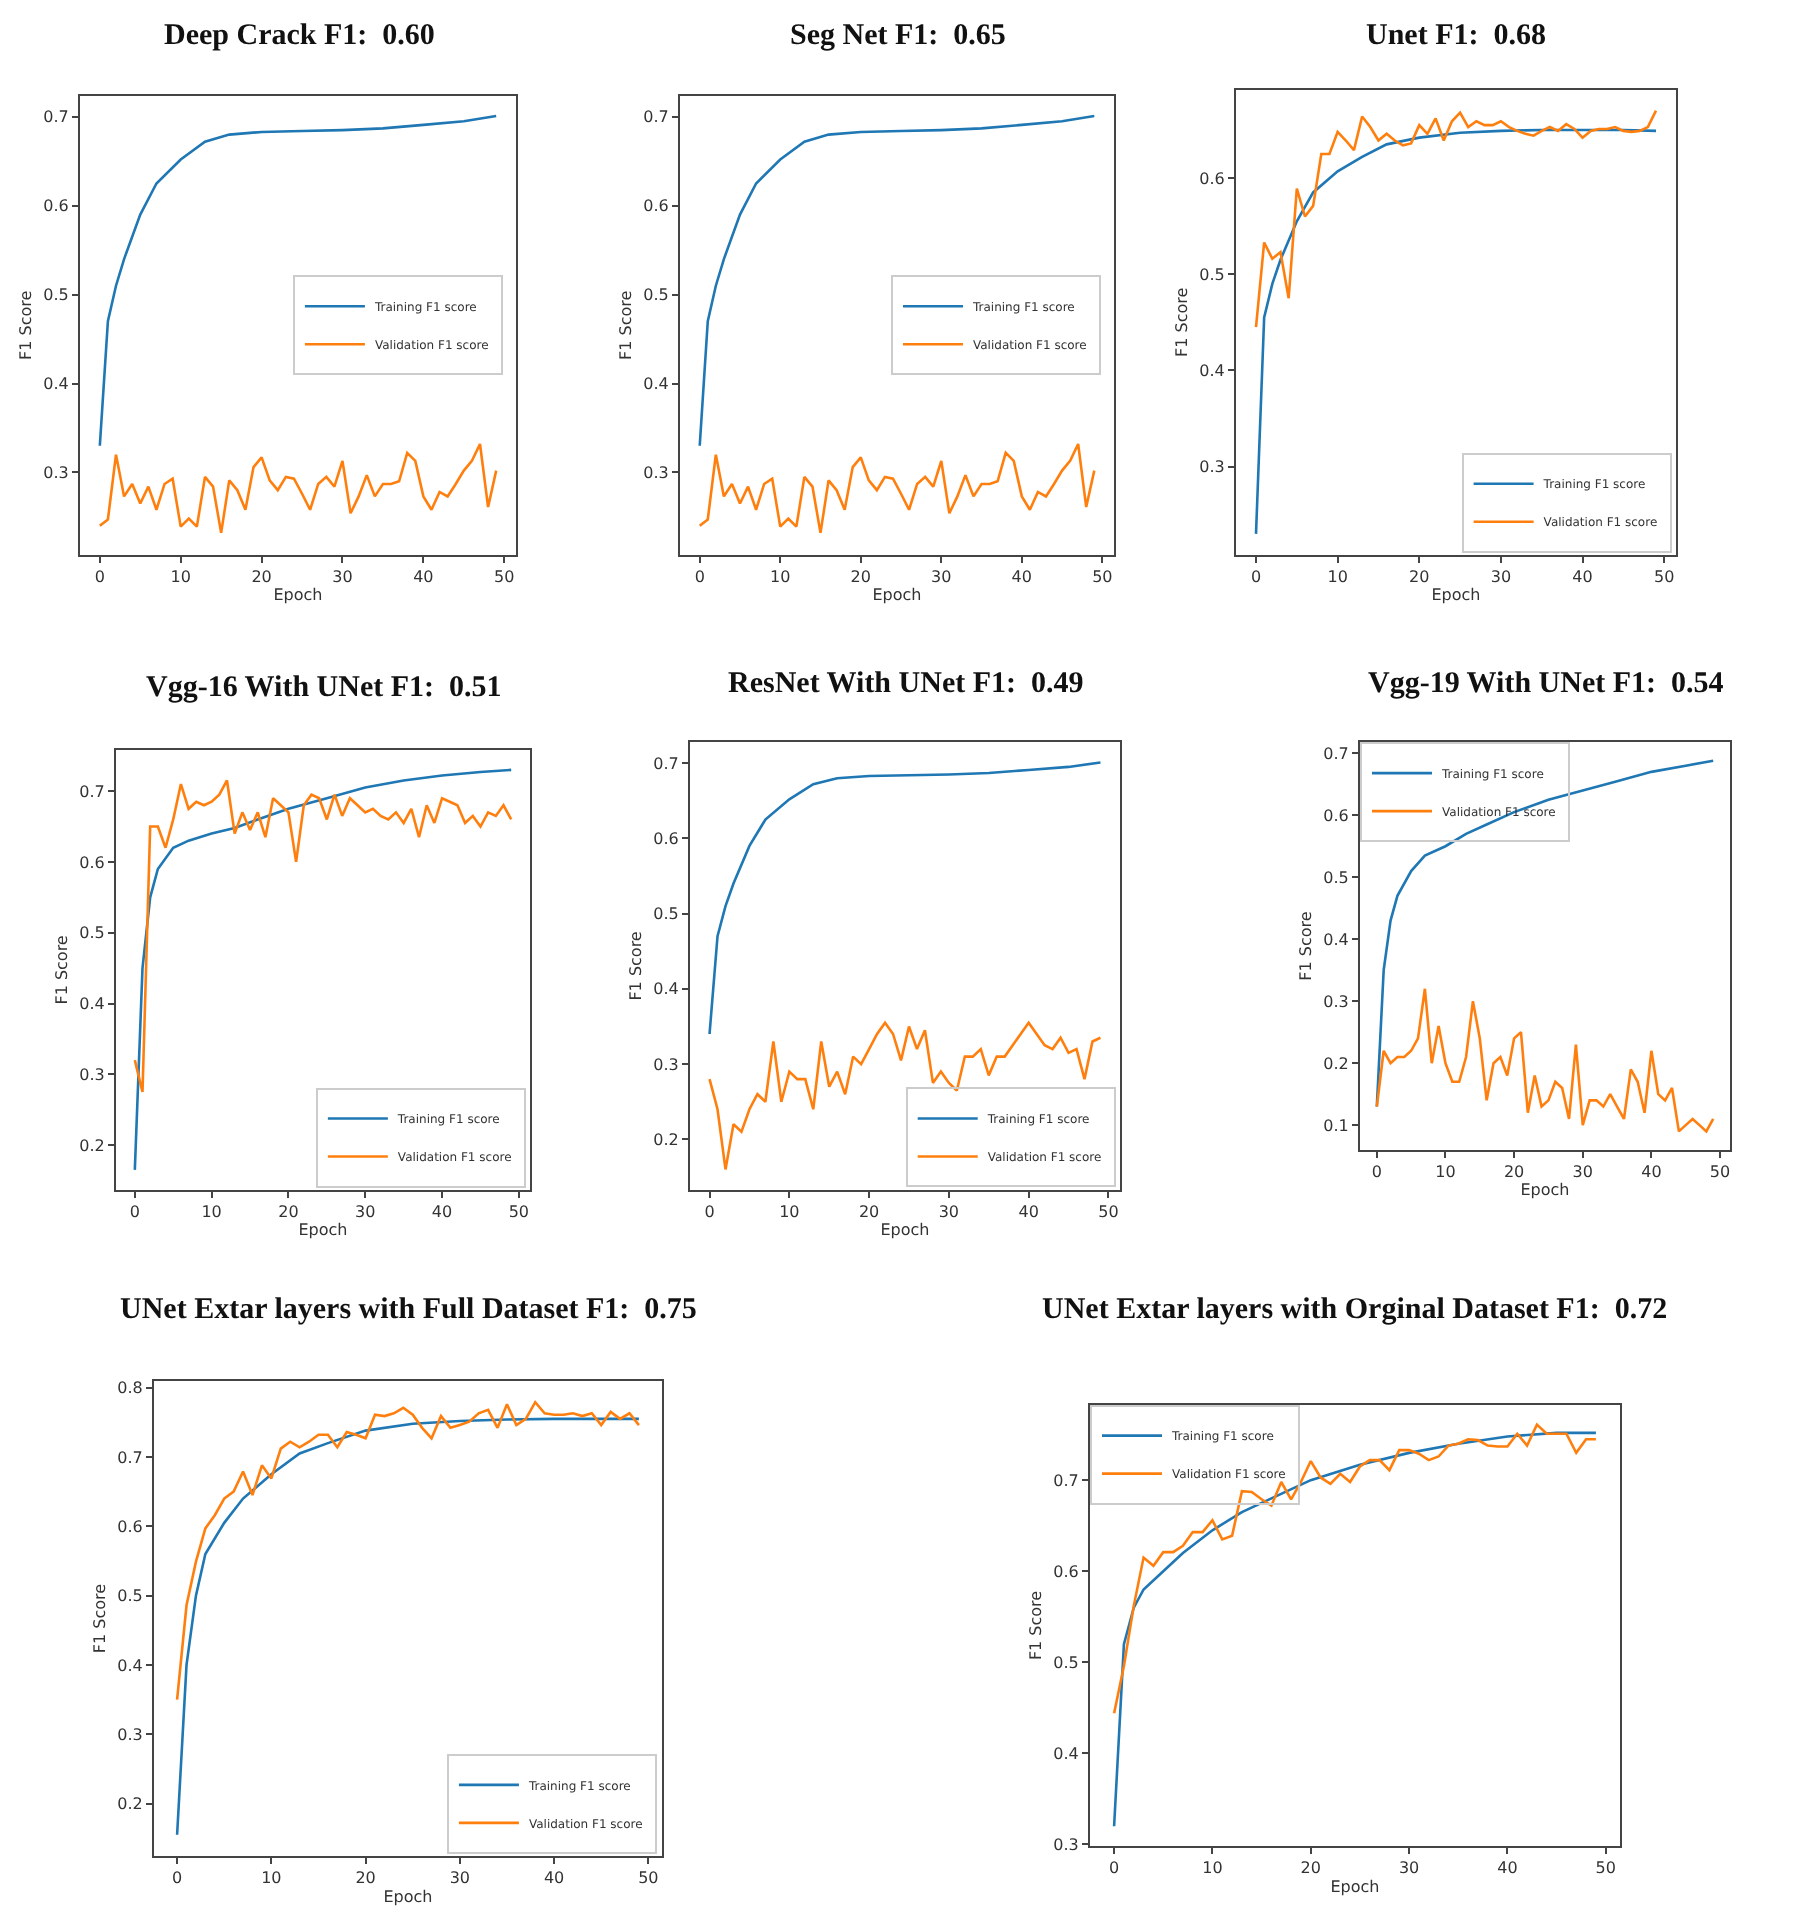  I want to click on chart-title: UNet Extar layers with Orginal Dataset F1: 0.72, so click(1355, 1310).